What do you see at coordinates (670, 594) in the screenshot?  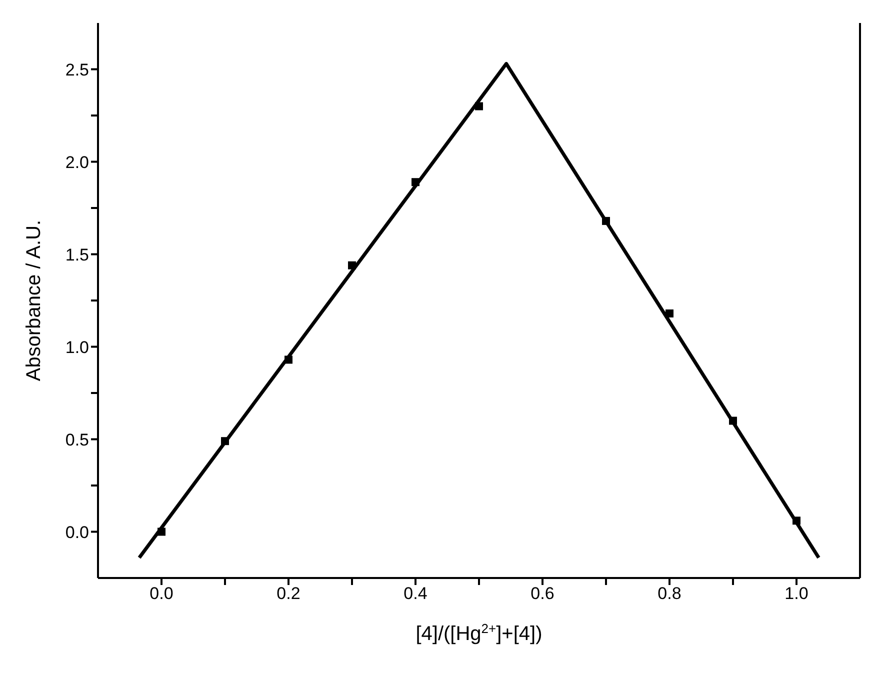 I see `x-tick-label: 0.8` at bounding box center [670, 594].